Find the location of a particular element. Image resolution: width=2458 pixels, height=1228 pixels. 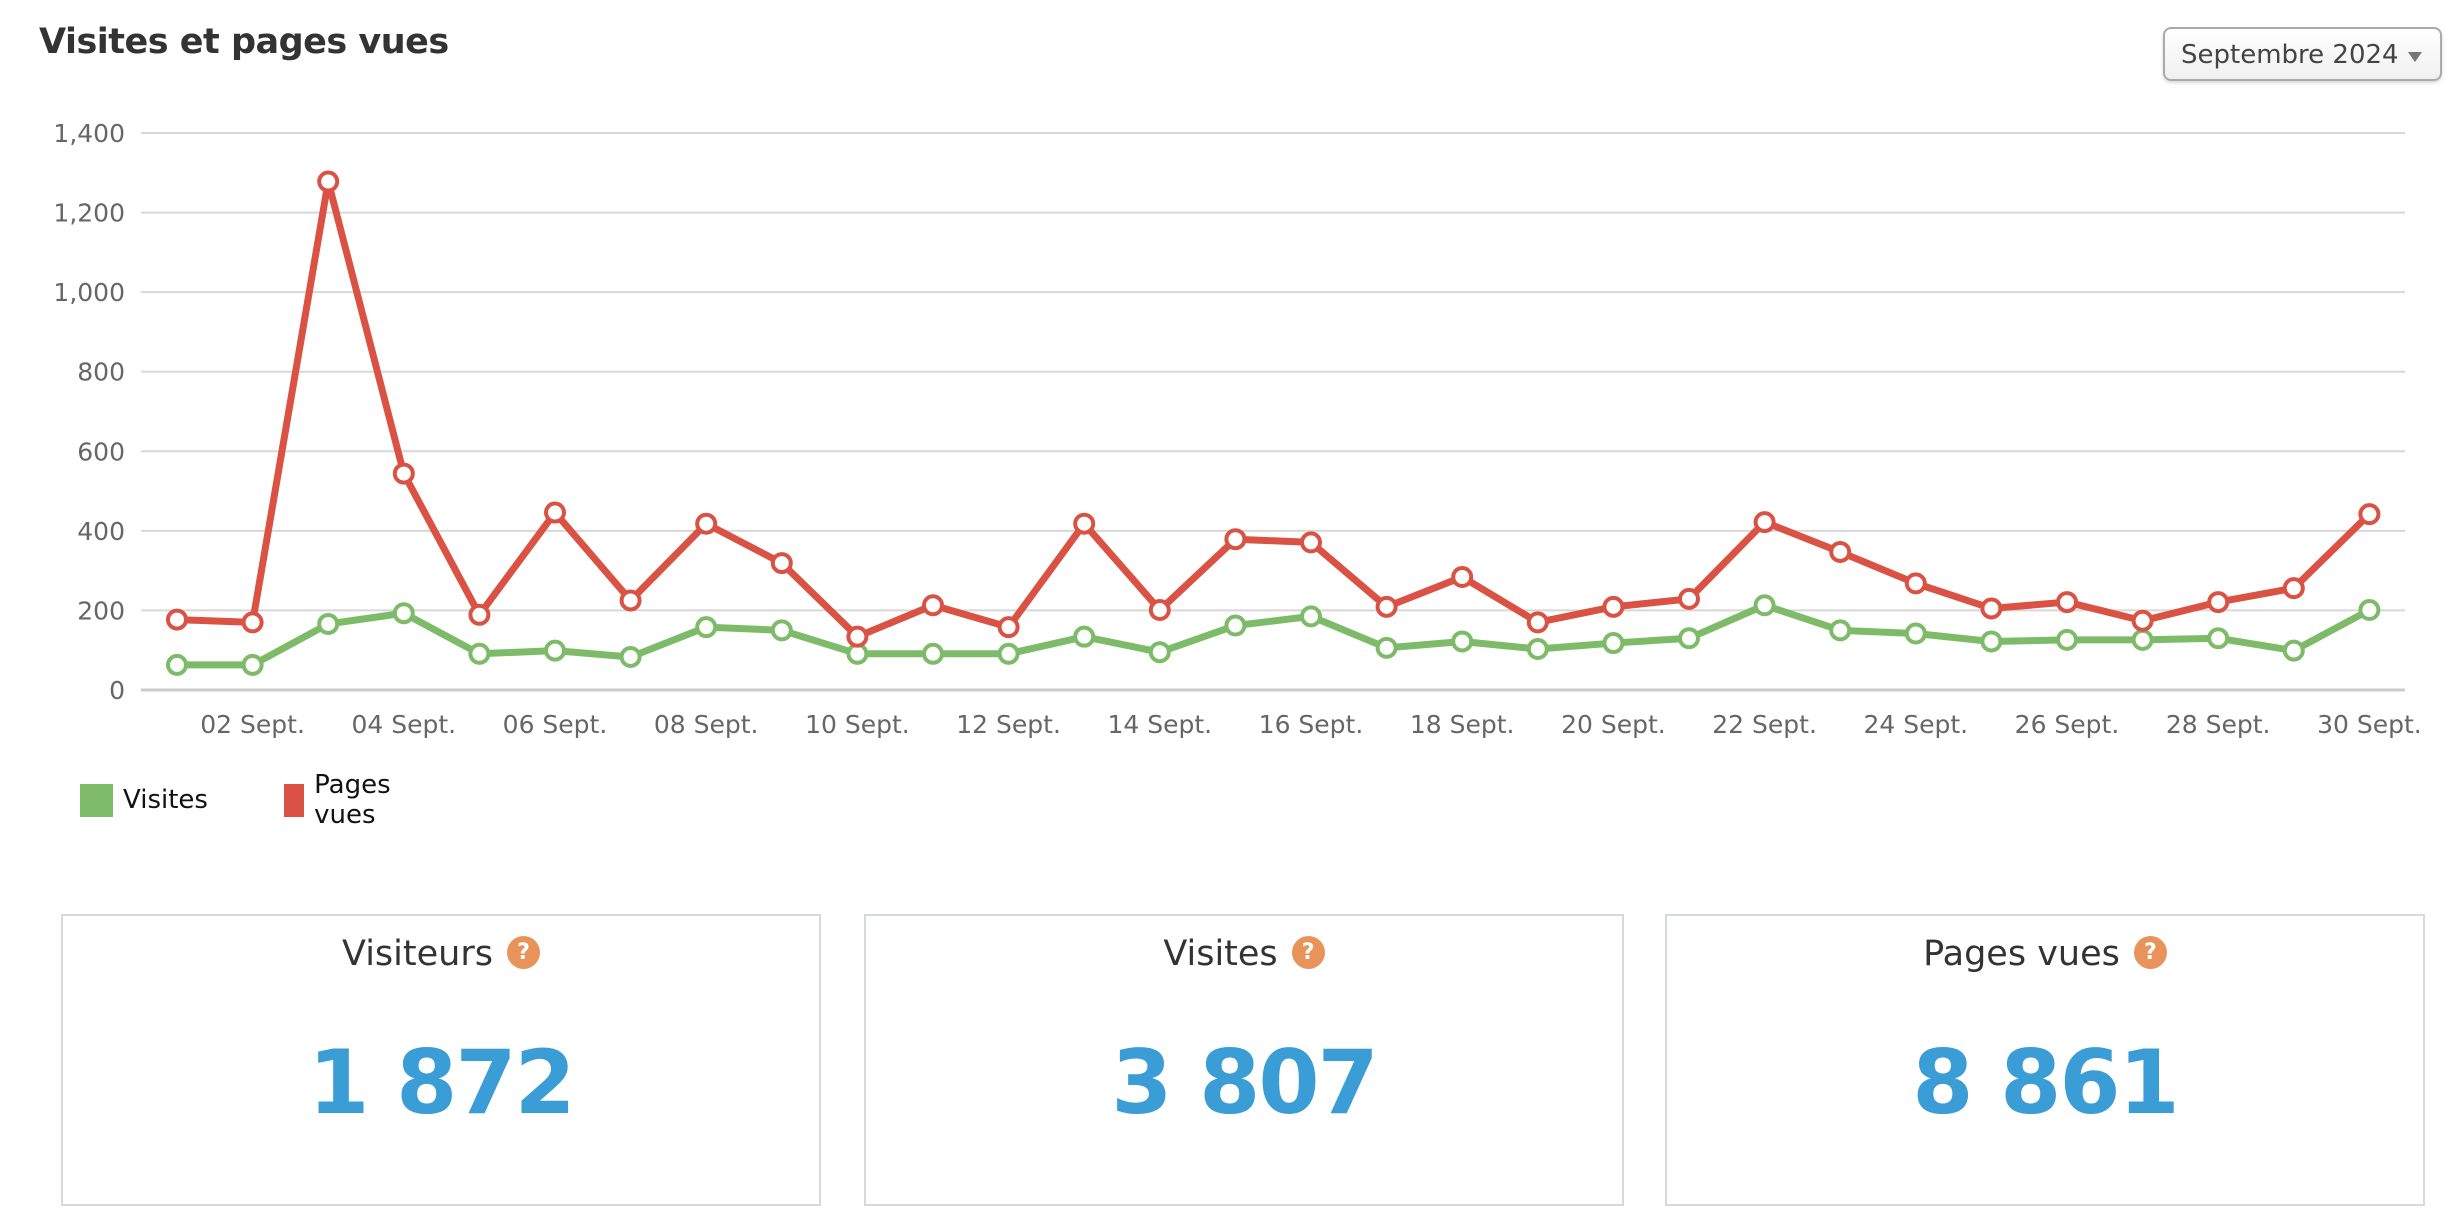

legend-item-visites: Visites is located at coordinates (144, 800).